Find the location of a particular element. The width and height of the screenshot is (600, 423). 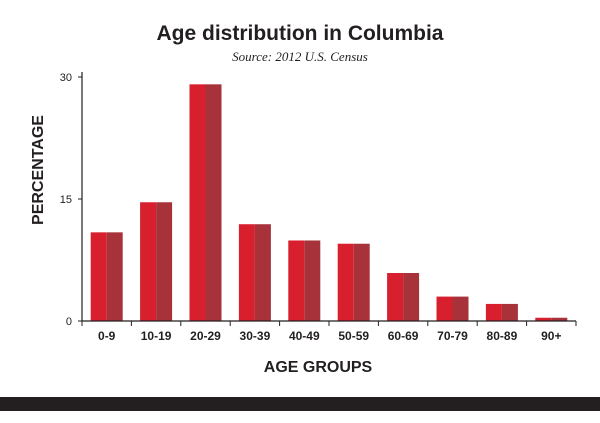

chart-title: Age distribution in Columbia is located at coordinates (300, 33).